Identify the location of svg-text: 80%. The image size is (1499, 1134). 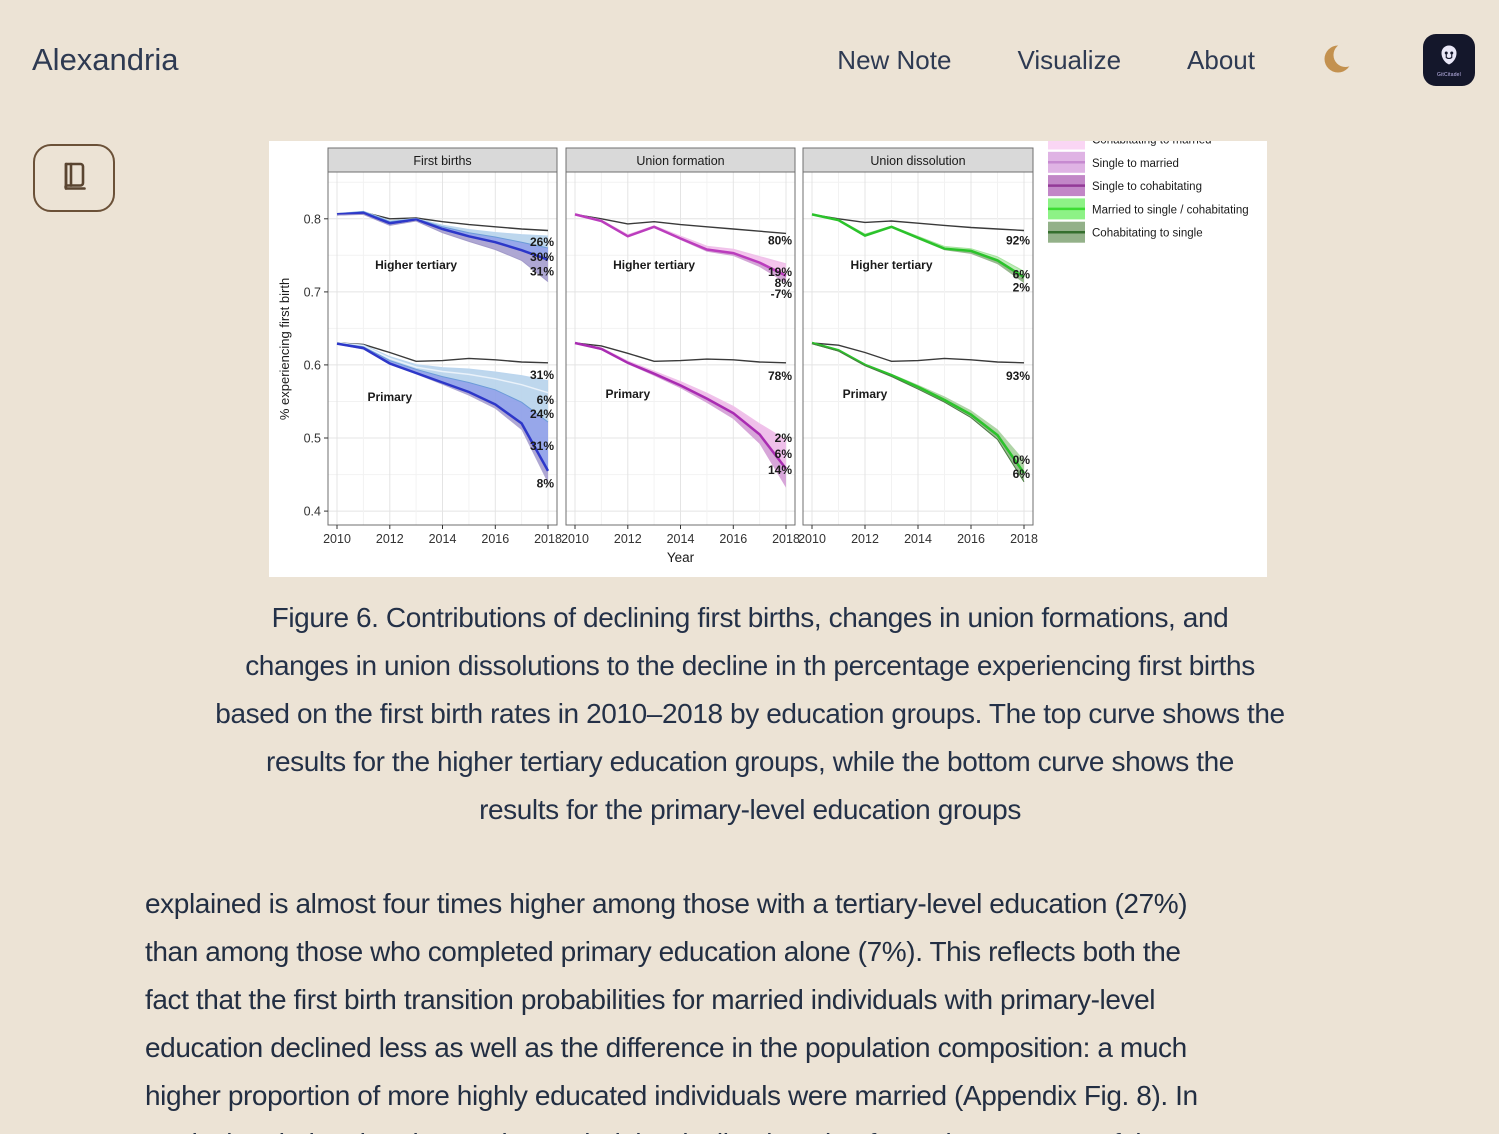
(780, 241).